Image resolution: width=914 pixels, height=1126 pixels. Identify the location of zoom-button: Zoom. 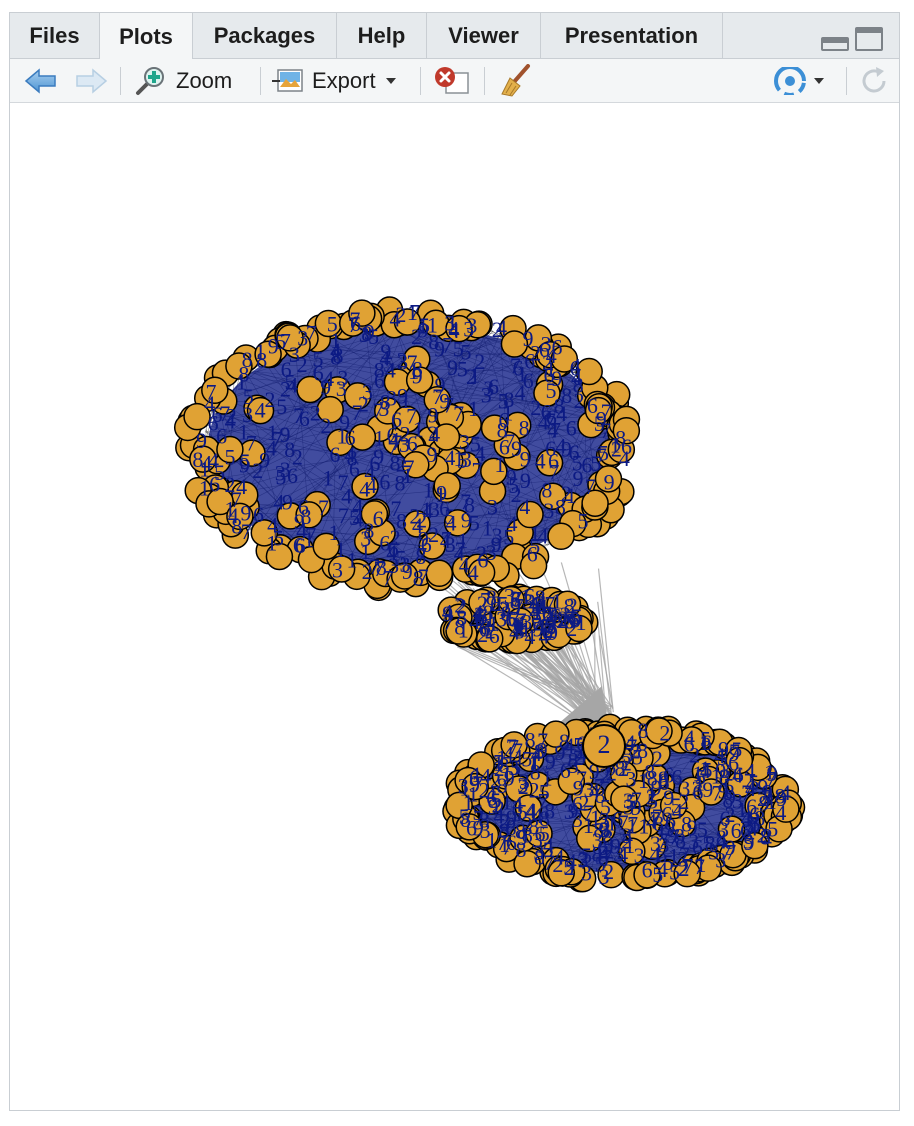
(183, 81).